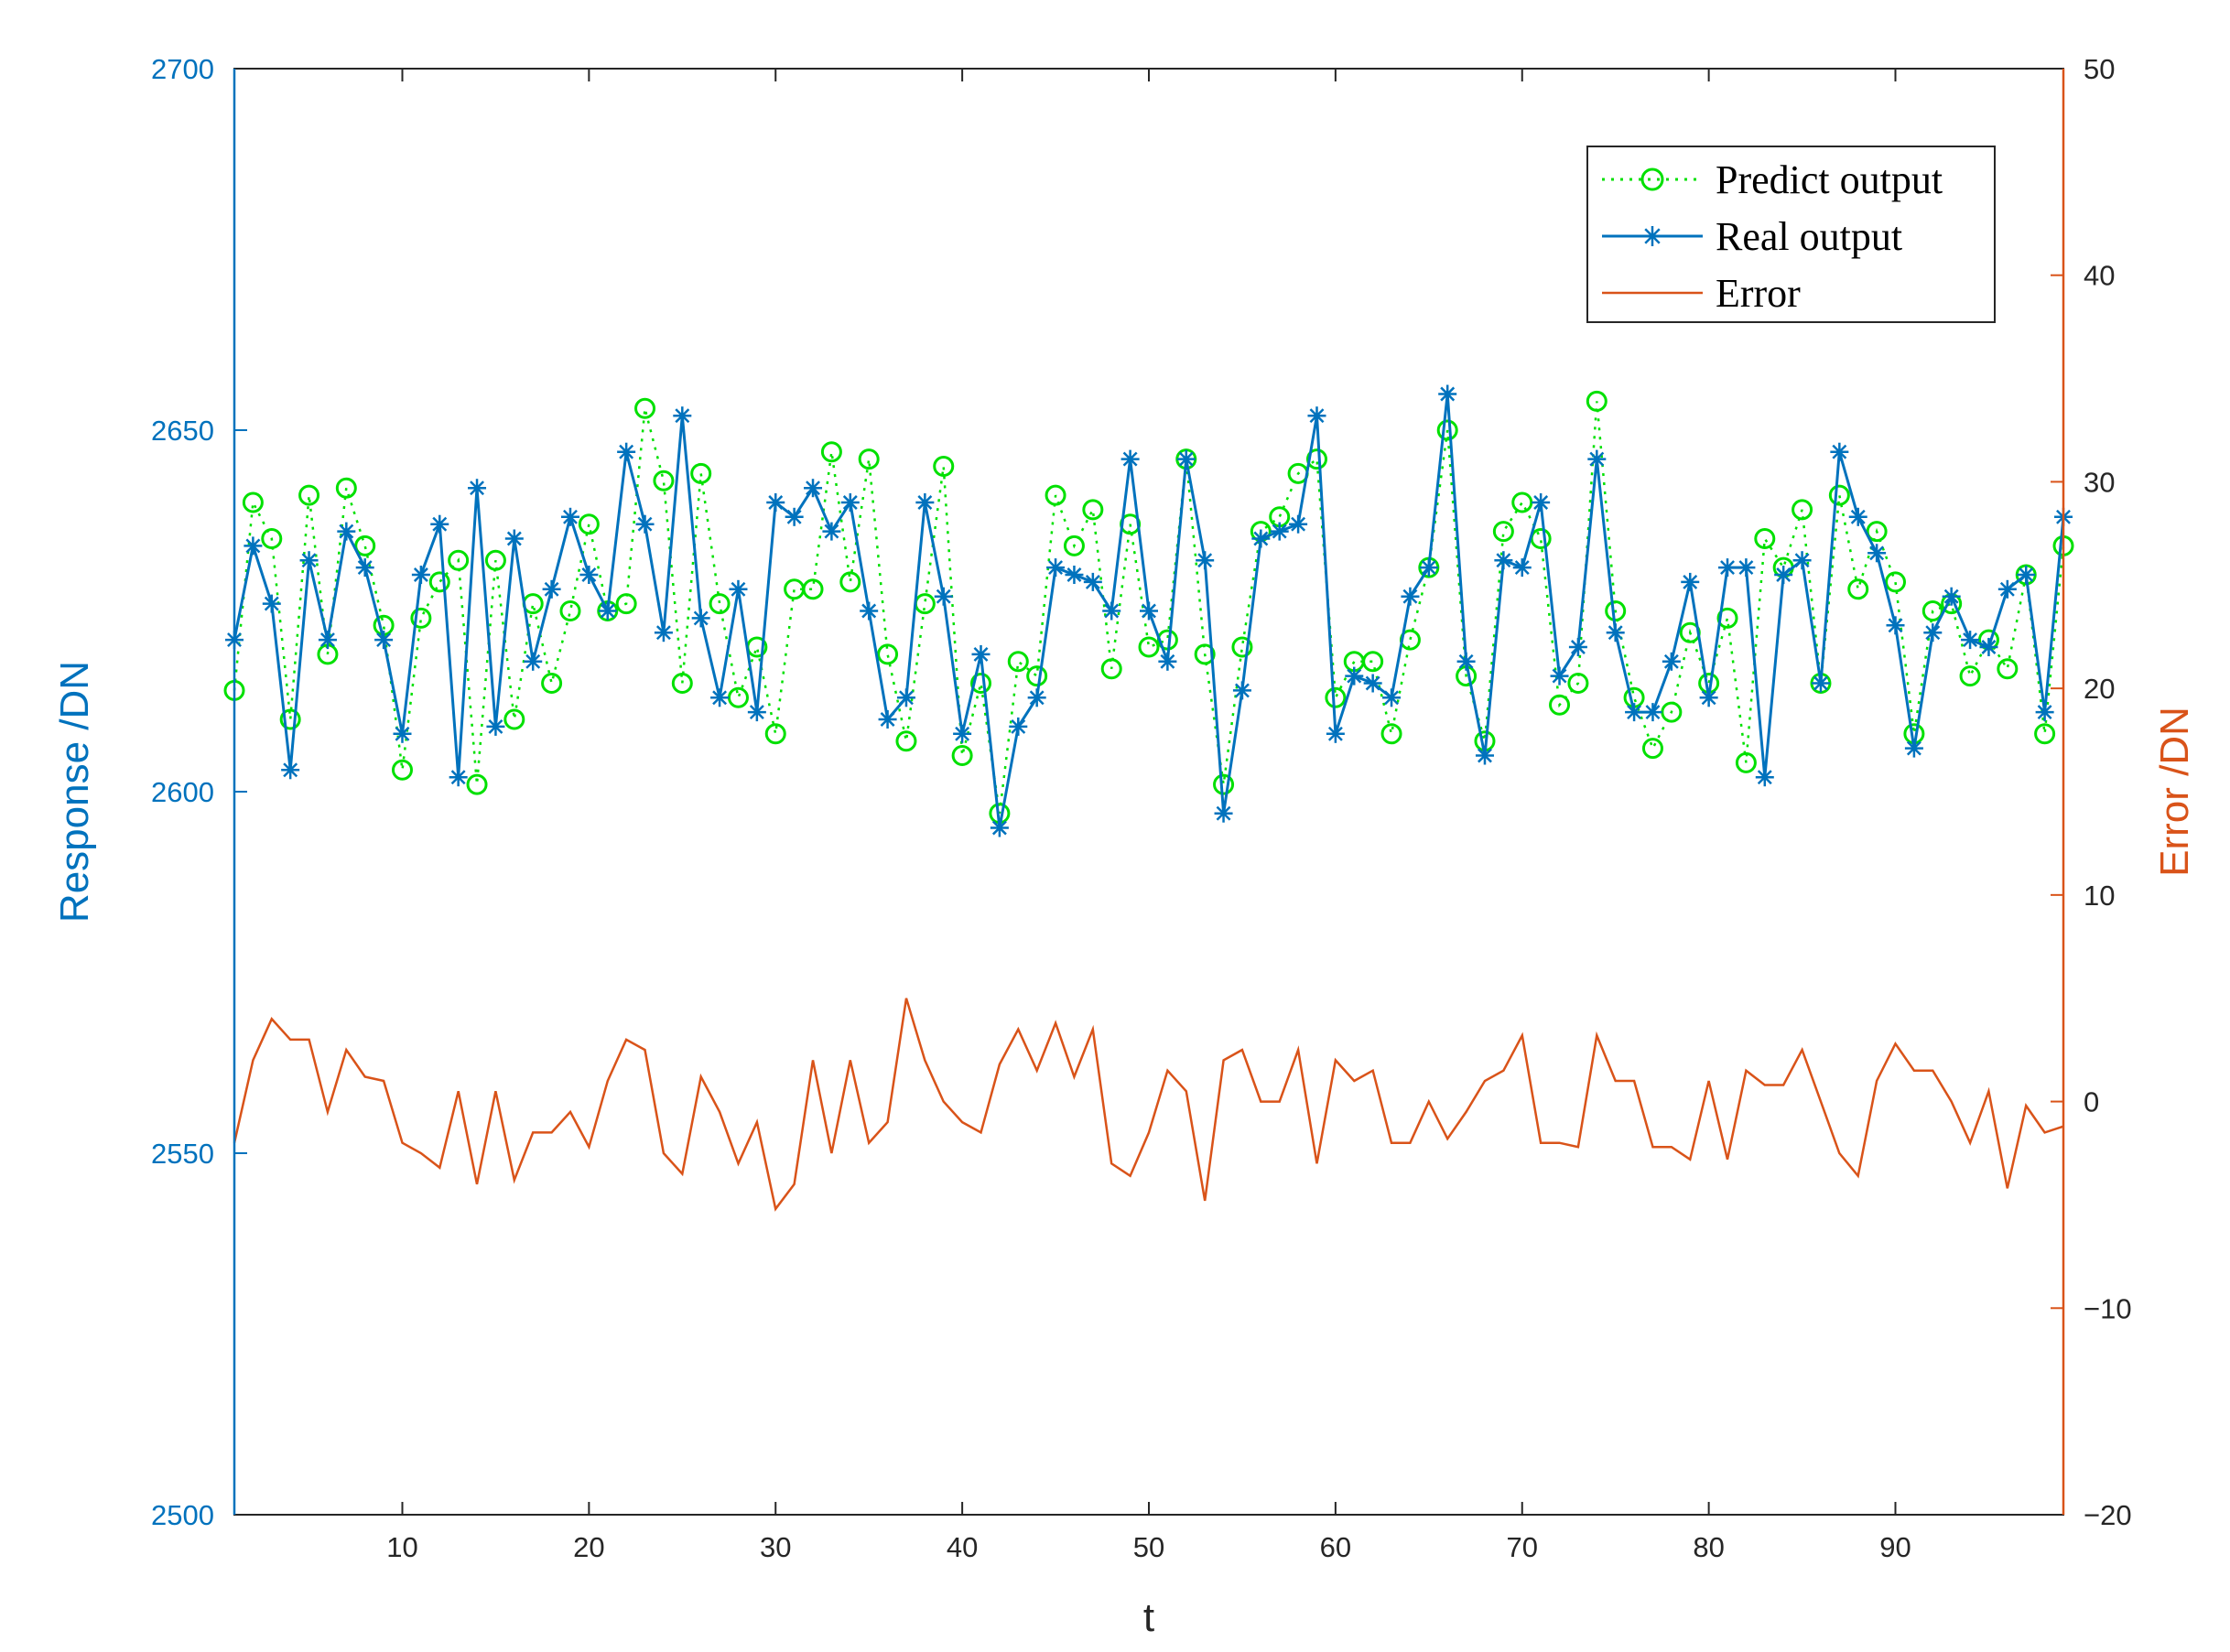 Image resolution: width=2230 pixels, height=1652 pixels. I want to click on legend-label-real: Real output, so click(1809, 236).